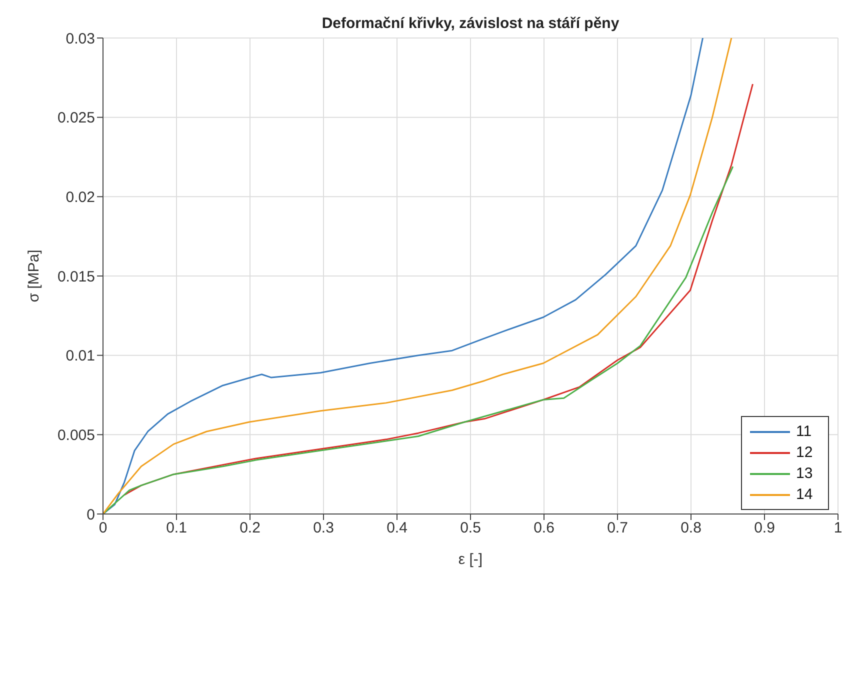  Describe the element at coordinates (80, 197) in the screenshot. I see `y-tick-label: 0.02` at that location.